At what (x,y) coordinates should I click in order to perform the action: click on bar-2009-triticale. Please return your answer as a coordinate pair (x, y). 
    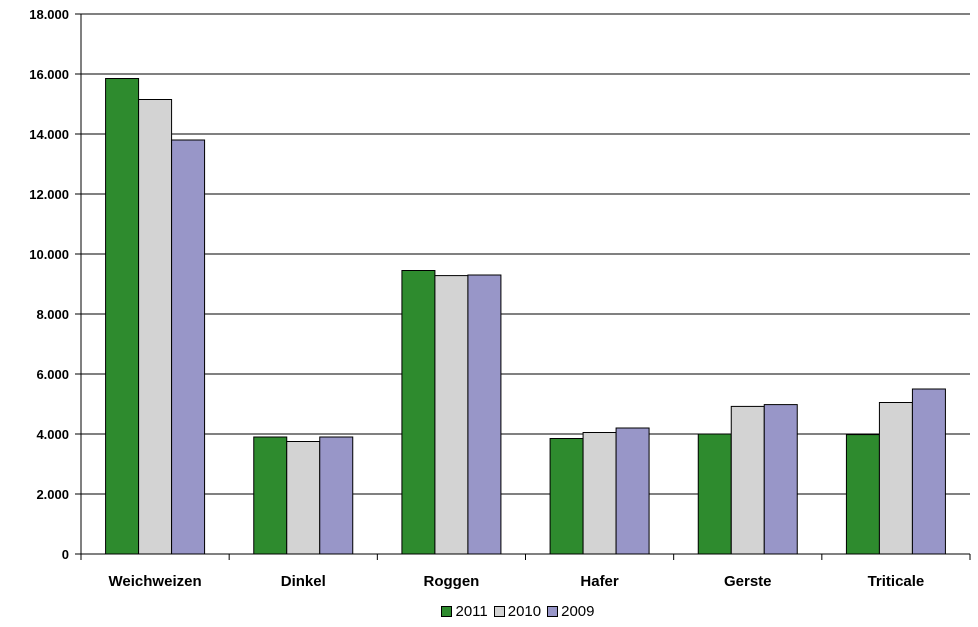
    Looking at the image, I should click on (928, 471).